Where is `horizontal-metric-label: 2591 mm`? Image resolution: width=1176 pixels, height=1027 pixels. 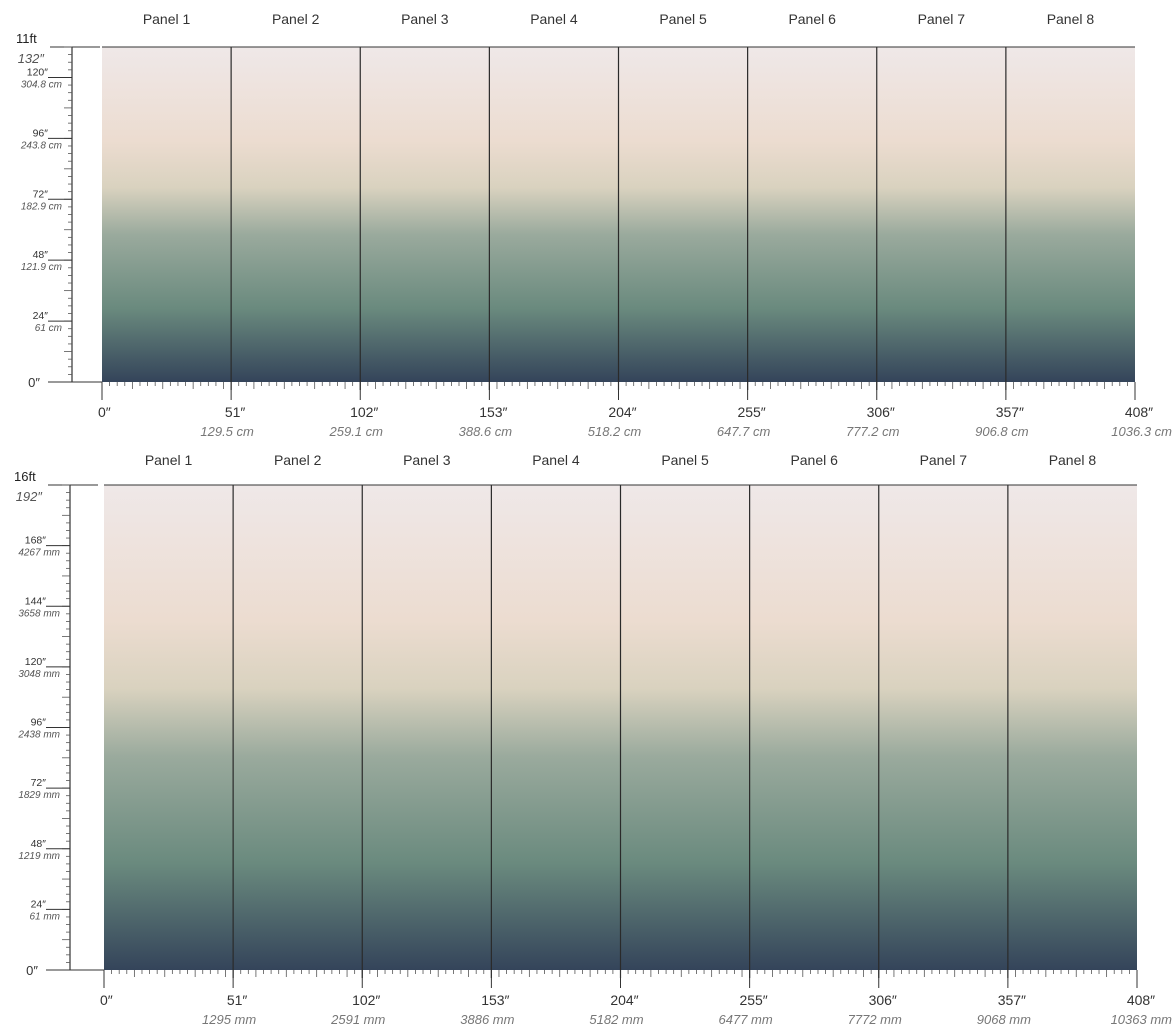 horizontal-metric-label: 2591 mm is located at coordinates (357, 1019).